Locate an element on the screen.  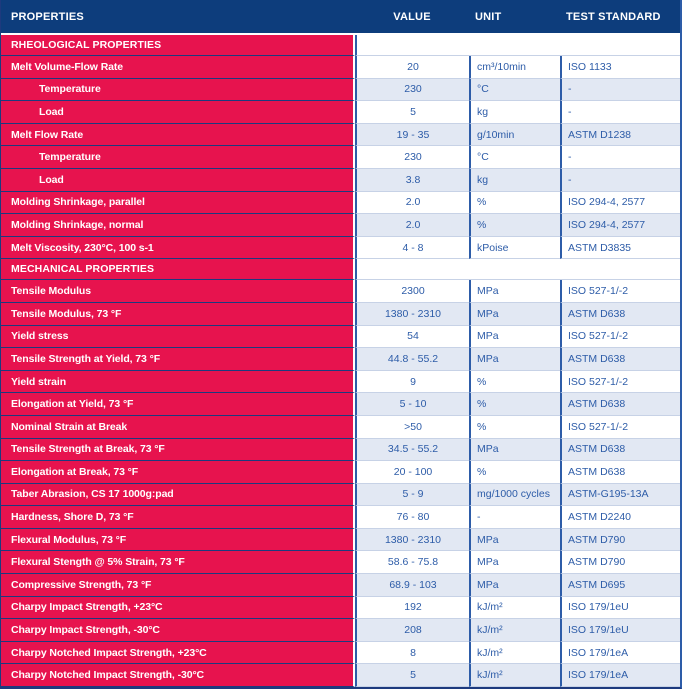
unit-cell: cm³/10min is located at coordinates (514, 67).